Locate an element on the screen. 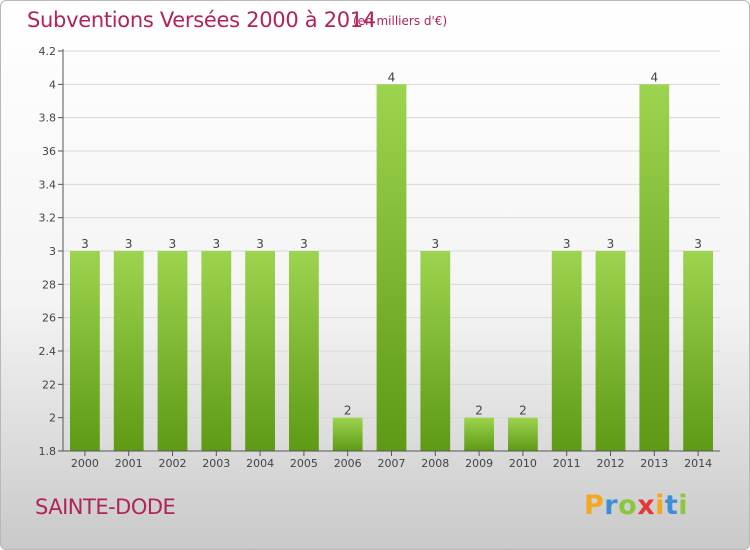  x-tick-label: 2003 is located at coordinates (216, 463).